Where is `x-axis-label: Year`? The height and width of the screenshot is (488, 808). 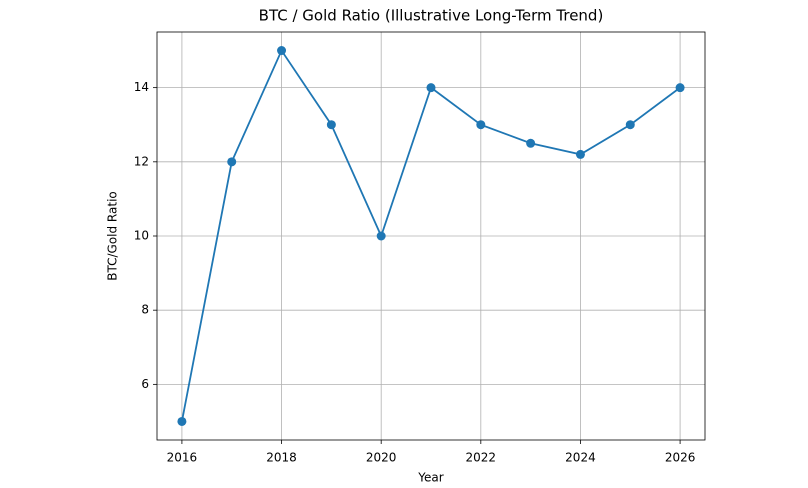 x-axis-label: Year is located at coordinates (430, 478).